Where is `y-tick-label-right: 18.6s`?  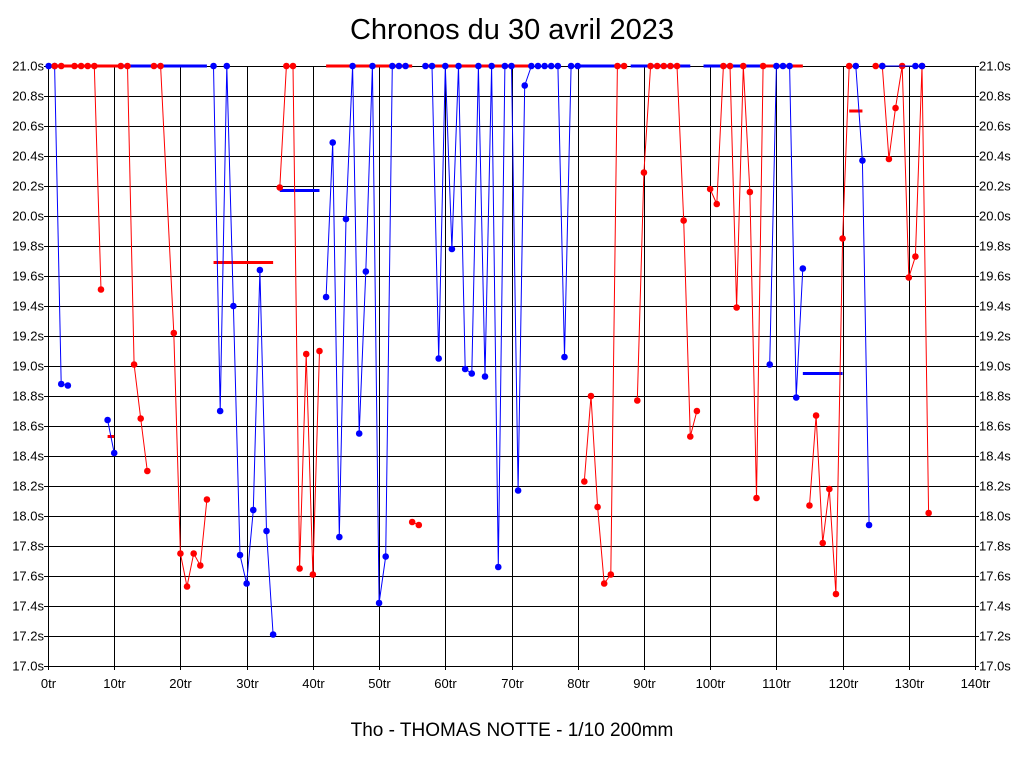
y-tick-label-right: 18.6s is located at coordinates (995, 426).